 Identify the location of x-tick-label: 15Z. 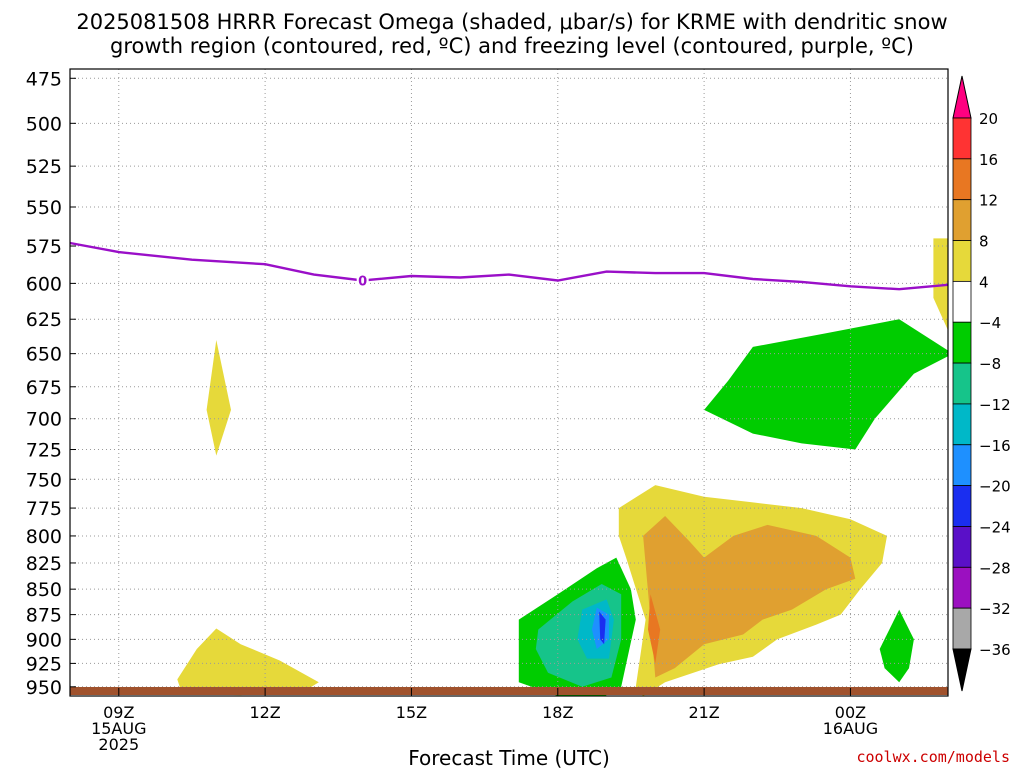
(411, 712).